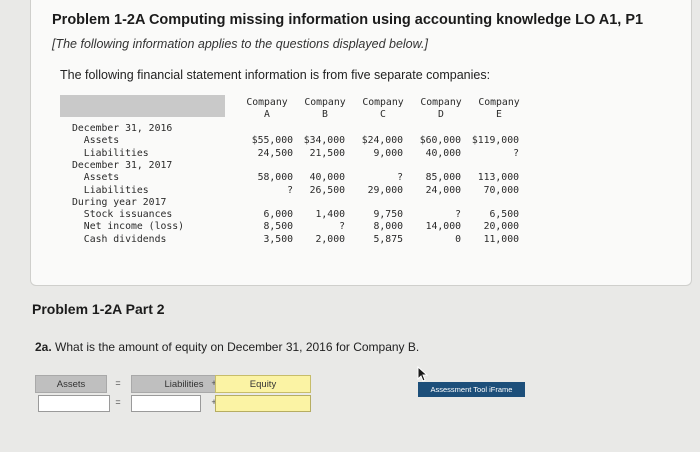  I want to click on cell-value: 26,500, so click(327, 190).